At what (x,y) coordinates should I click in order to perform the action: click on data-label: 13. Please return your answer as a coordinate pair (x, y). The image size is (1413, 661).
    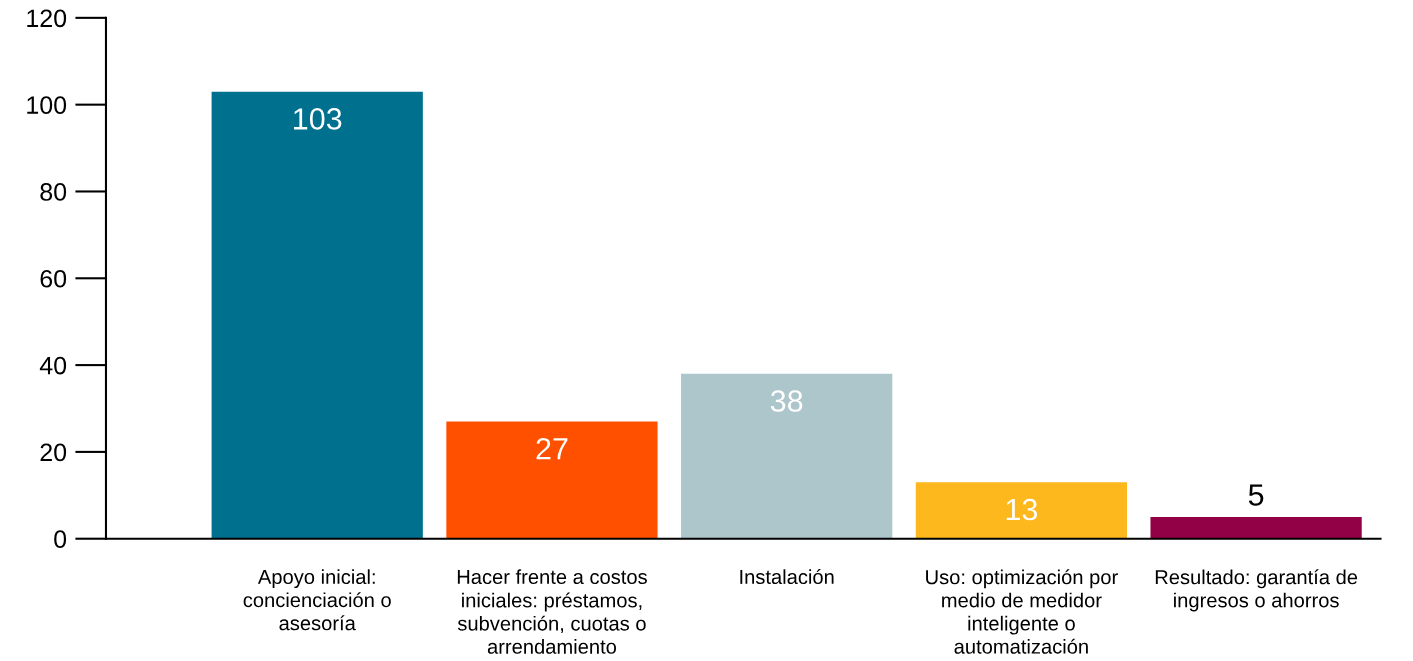
    Looking at the image, I should click on (1022, 509).